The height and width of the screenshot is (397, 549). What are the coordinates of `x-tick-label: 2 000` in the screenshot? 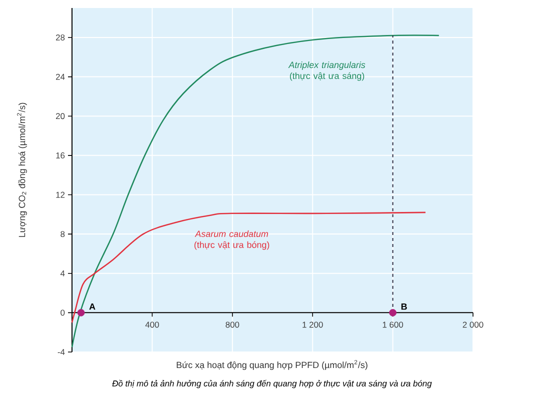 It's located at (473, 325).